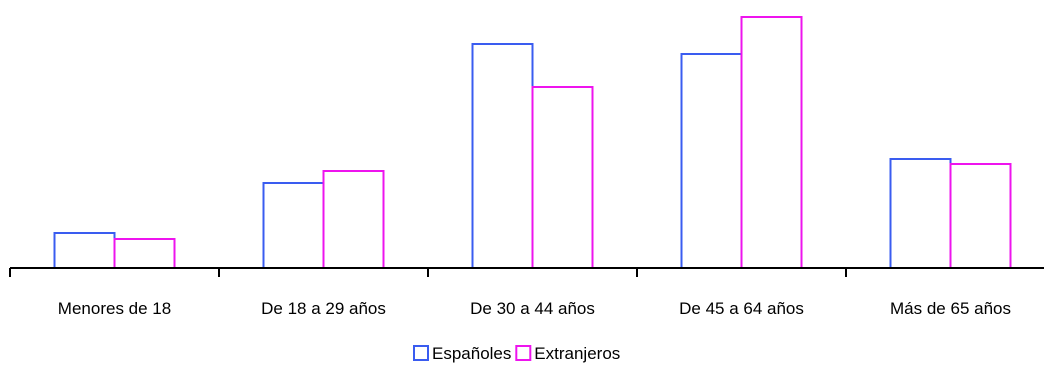 This screenshot has width=1044, height=377. I want to click on legend: Españoles Extranjeros, so click(516, 353).